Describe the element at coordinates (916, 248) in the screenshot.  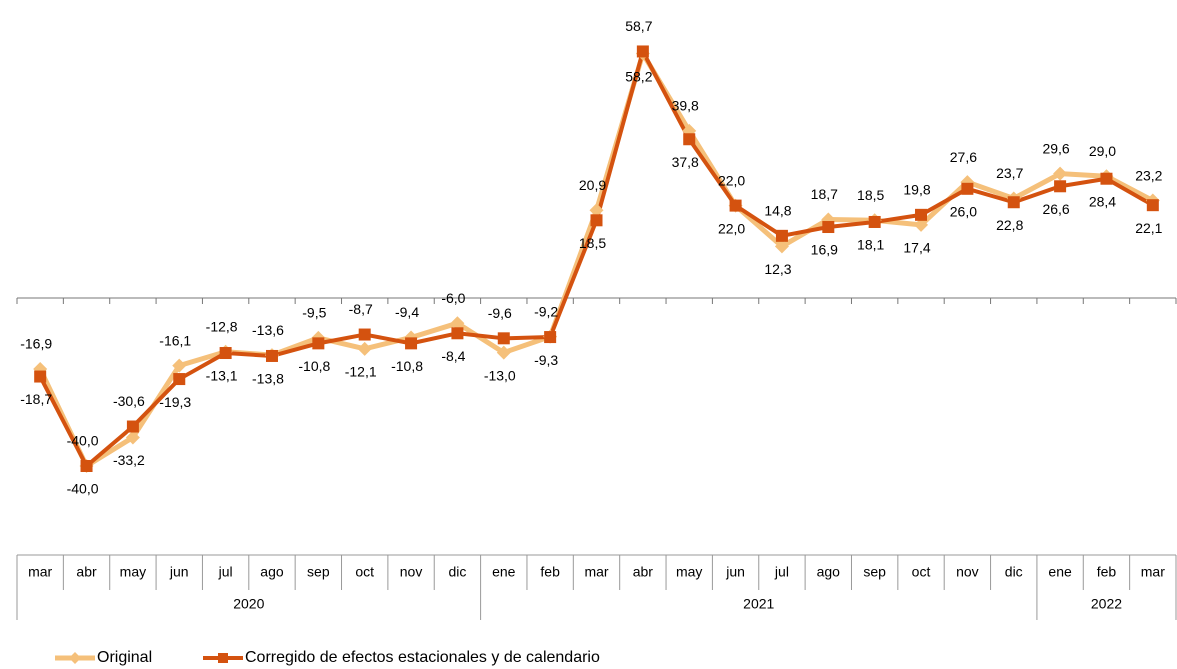
I see `value-label: 17,4` at that location.